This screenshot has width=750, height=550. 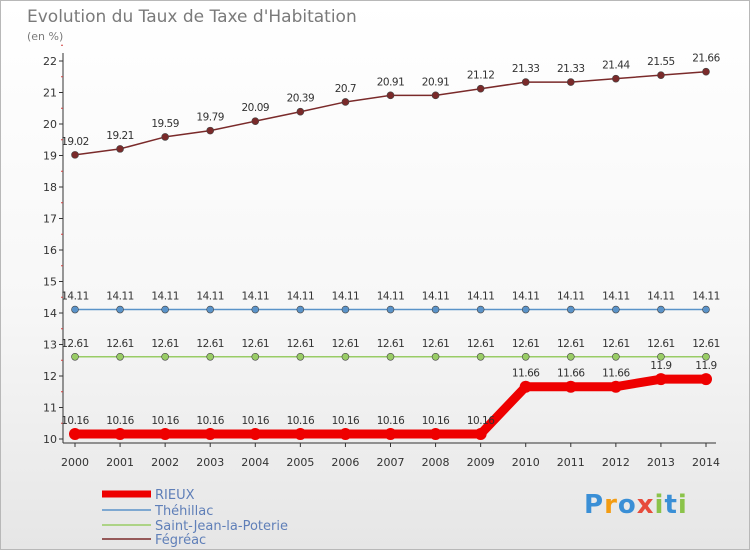 What do you see at coordinates (706, 462) in the screenshot?
I see `x-tick-label: 2014` at bounding box center [706, 462].